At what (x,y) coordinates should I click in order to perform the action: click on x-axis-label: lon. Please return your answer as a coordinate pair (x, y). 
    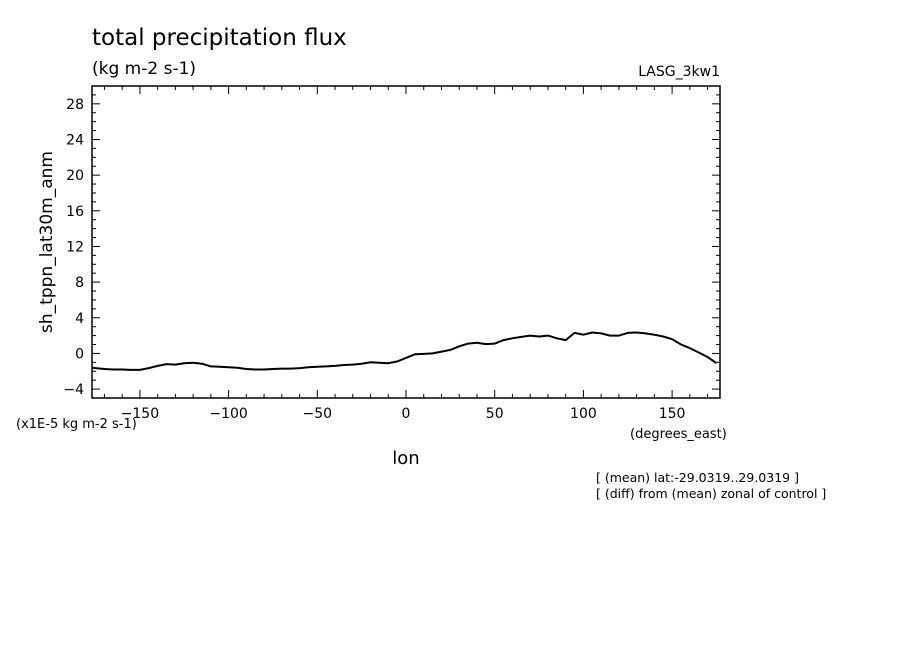
    Looking at the image, I should click on (405, 458).